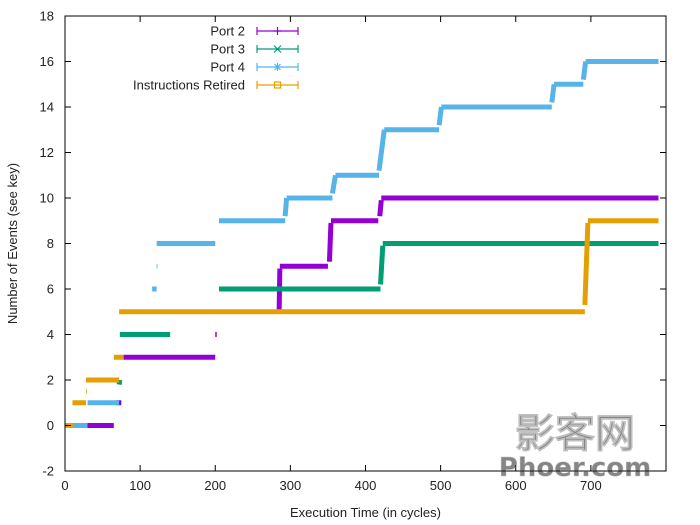  I want to click on y-tick-label: 12, so click(47, 152).